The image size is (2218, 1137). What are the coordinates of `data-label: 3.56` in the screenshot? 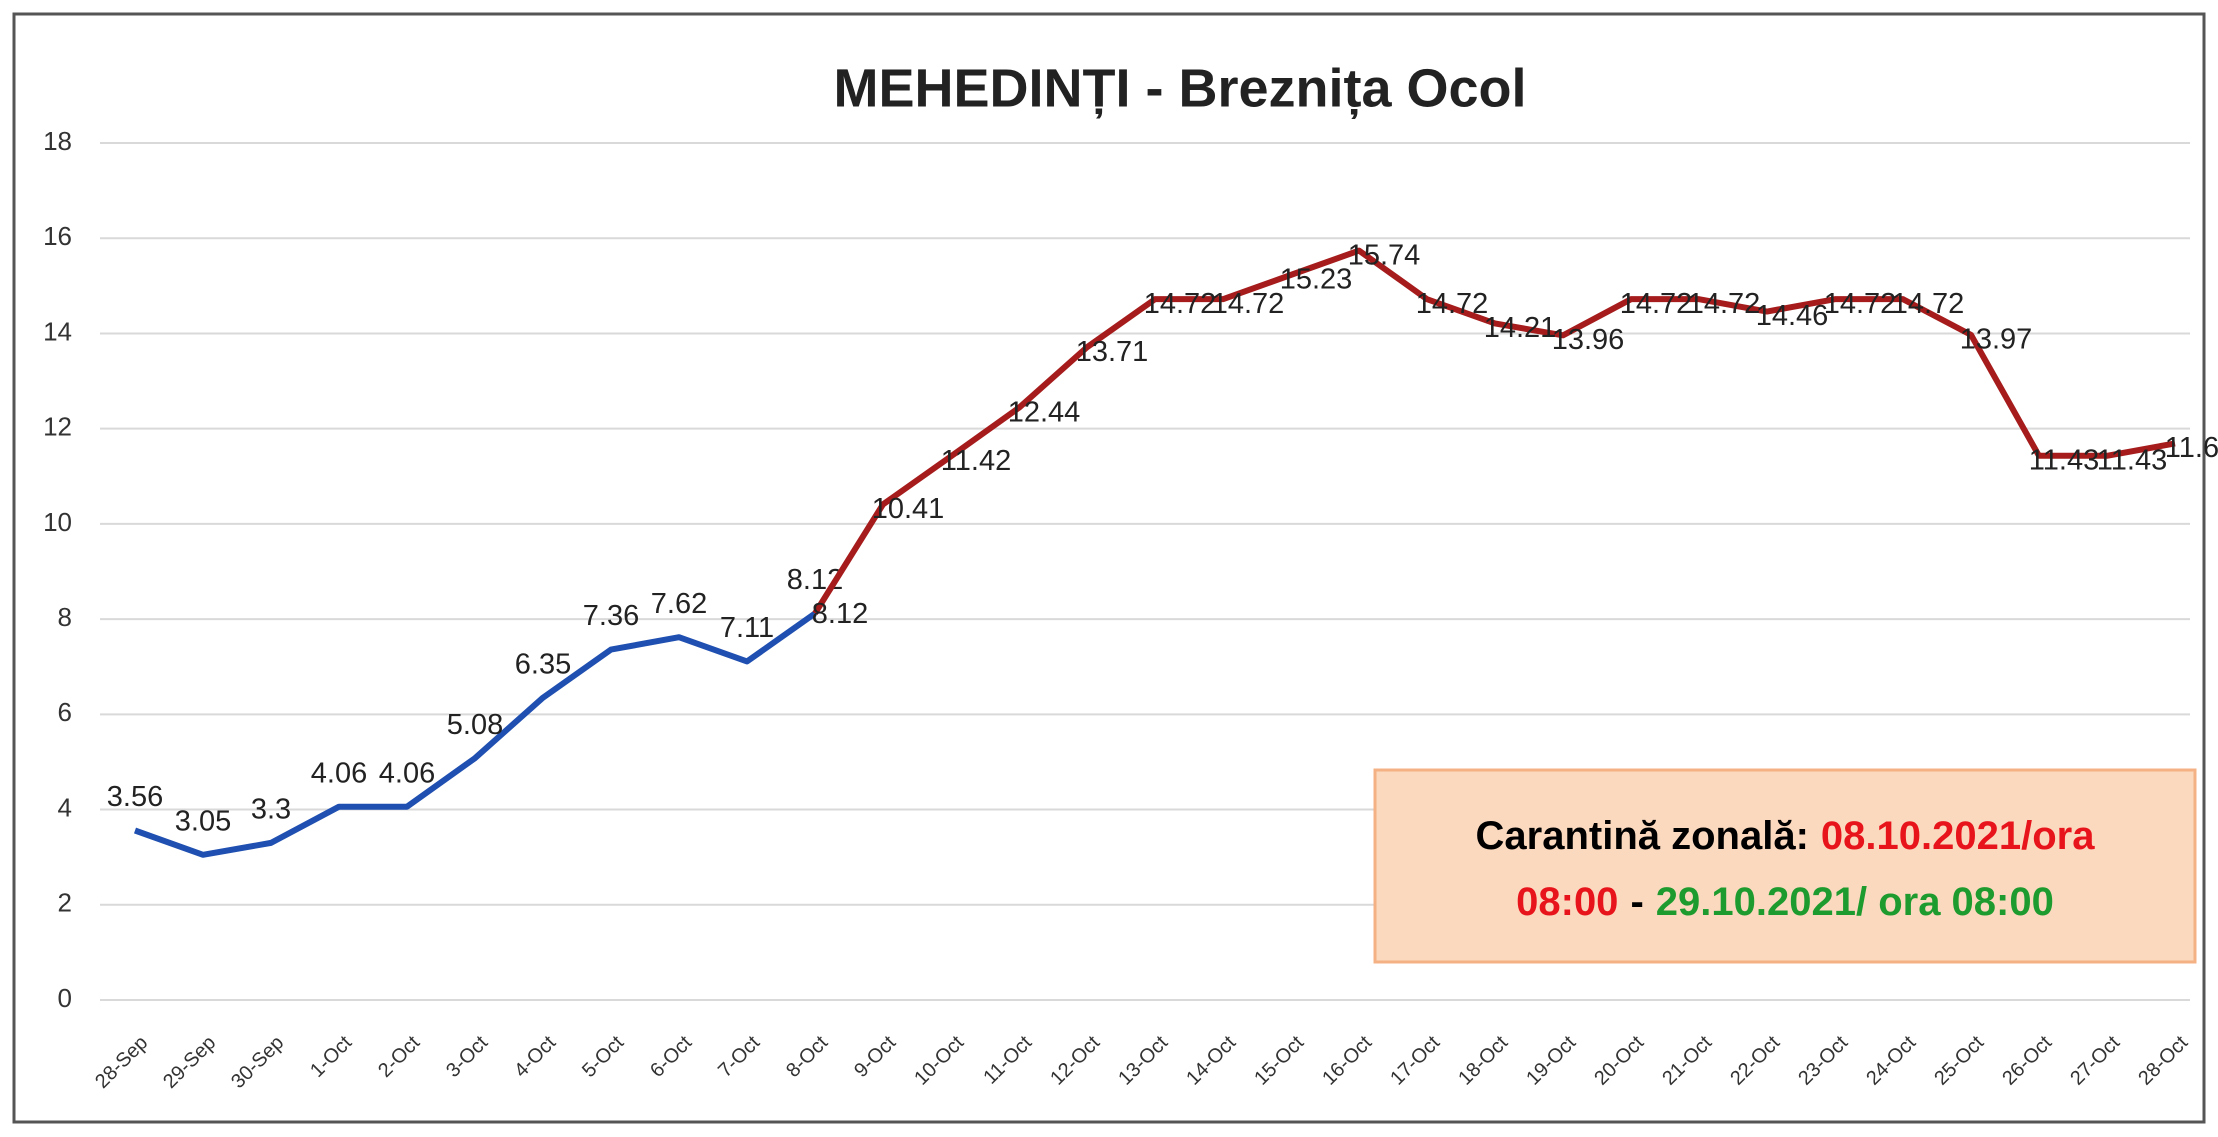 It's located at (135, 797).